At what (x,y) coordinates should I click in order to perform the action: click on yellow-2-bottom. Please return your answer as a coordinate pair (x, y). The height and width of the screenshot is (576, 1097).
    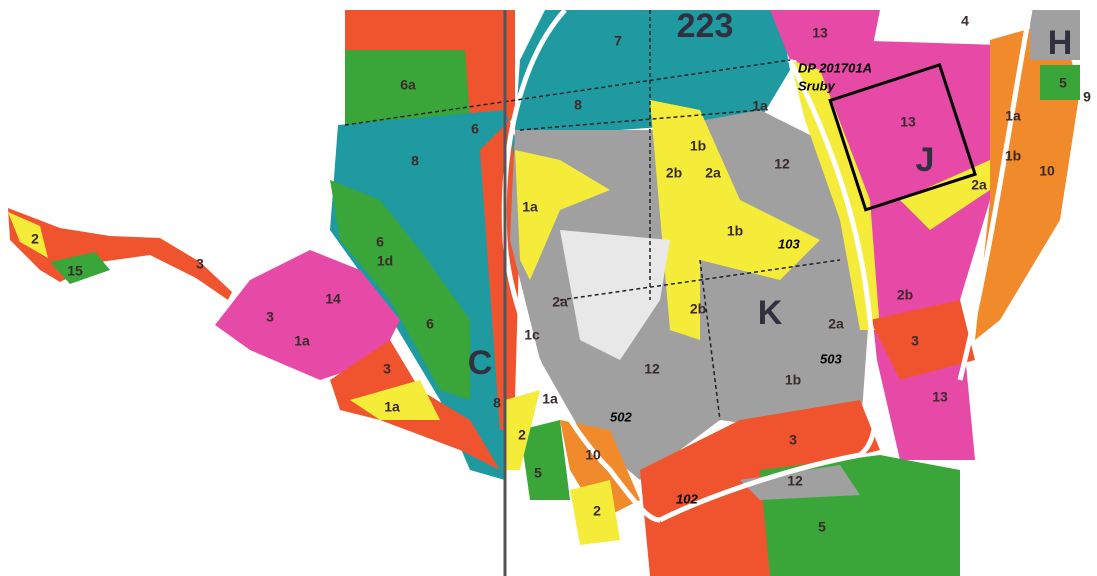
    Looking at the image, I should click on (595, 512).